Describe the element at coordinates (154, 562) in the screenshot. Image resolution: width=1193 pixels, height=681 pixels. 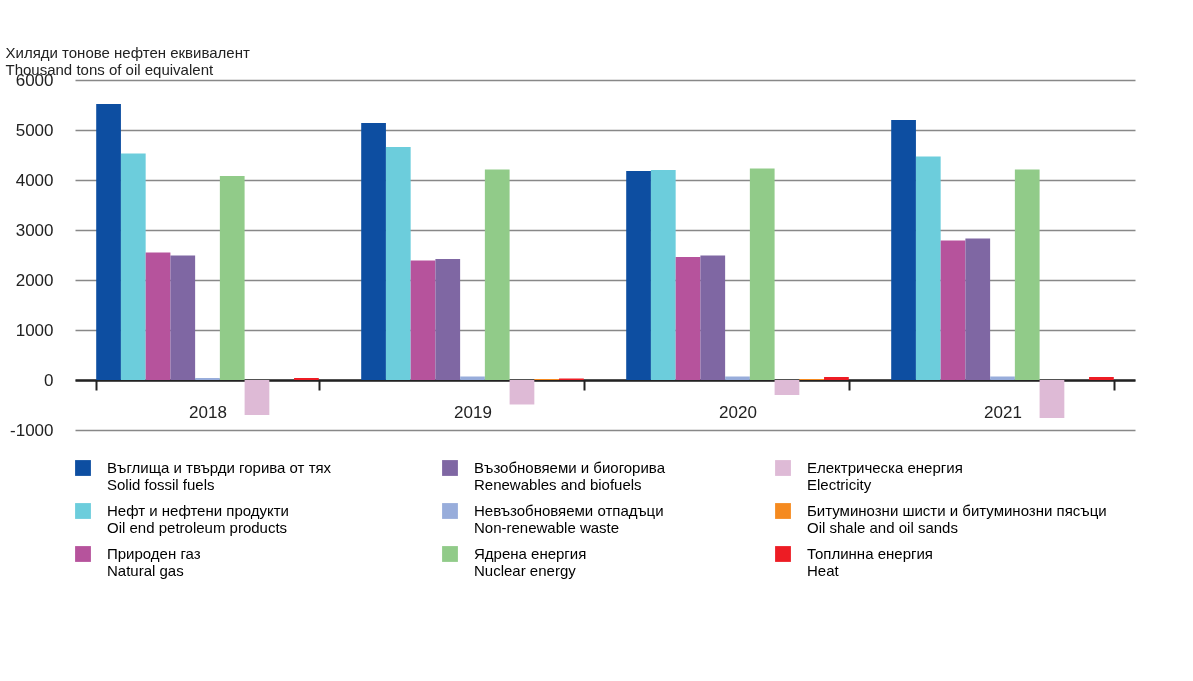
I see `legend-label: Природен газ Natural gas` at that location.